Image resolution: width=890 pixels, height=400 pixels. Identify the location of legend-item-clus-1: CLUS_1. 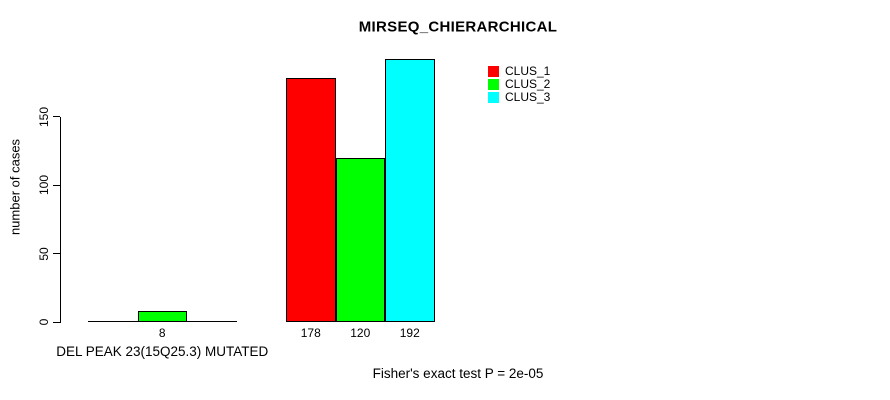
(519, 71).